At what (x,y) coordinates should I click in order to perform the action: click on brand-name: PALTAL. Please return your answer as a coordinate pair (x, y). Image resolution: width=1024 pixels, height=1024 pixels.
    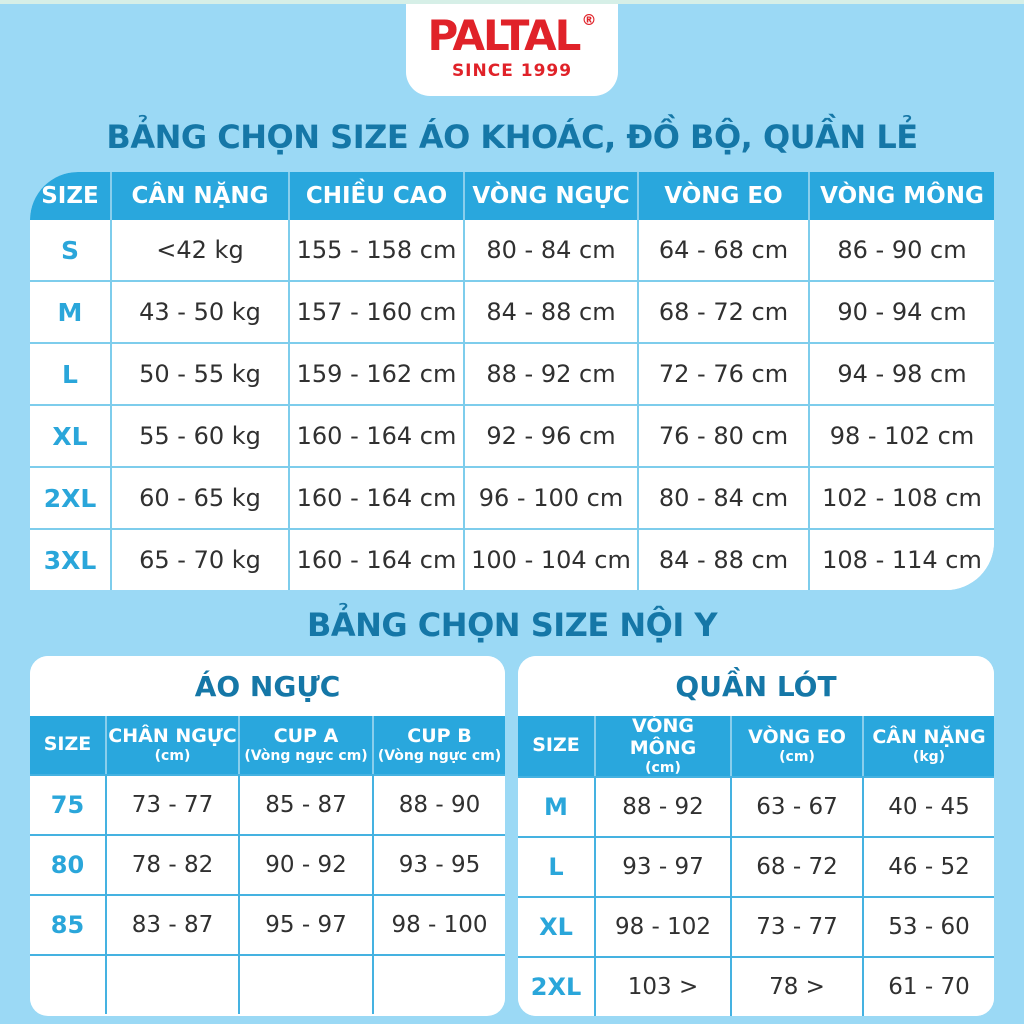
    Looking at the image, I should click on (504, 35).